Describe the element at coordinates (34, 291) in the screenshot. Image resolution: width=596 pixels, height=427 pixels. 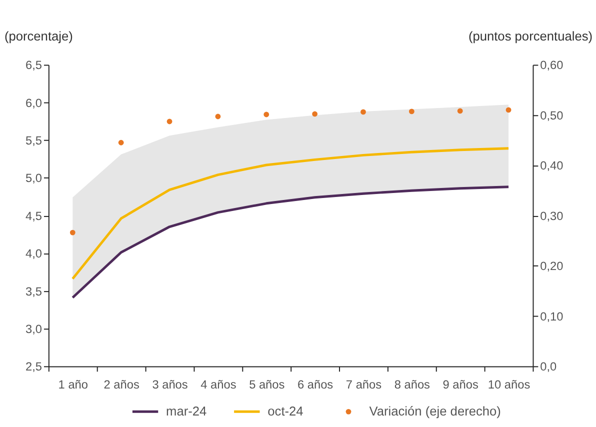
I see `y-tick-label: 3,5` at that location.